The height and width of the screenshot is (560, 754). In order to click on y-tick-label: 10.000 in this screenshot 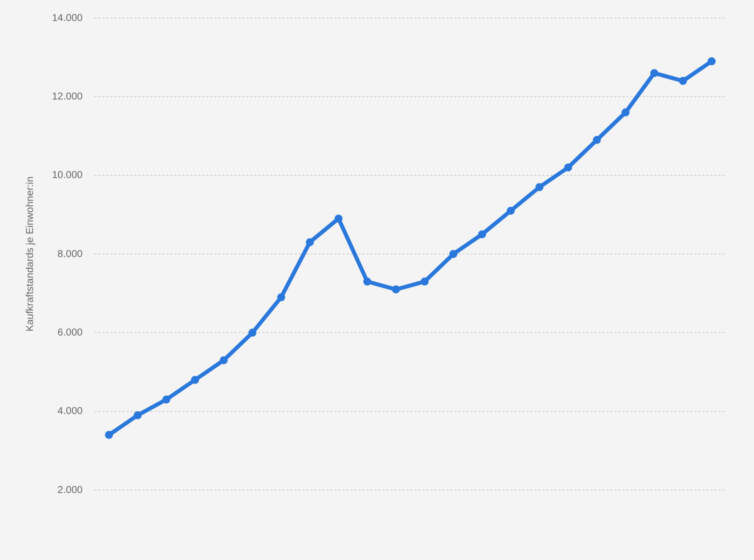, I will do `click(68, 176)`.